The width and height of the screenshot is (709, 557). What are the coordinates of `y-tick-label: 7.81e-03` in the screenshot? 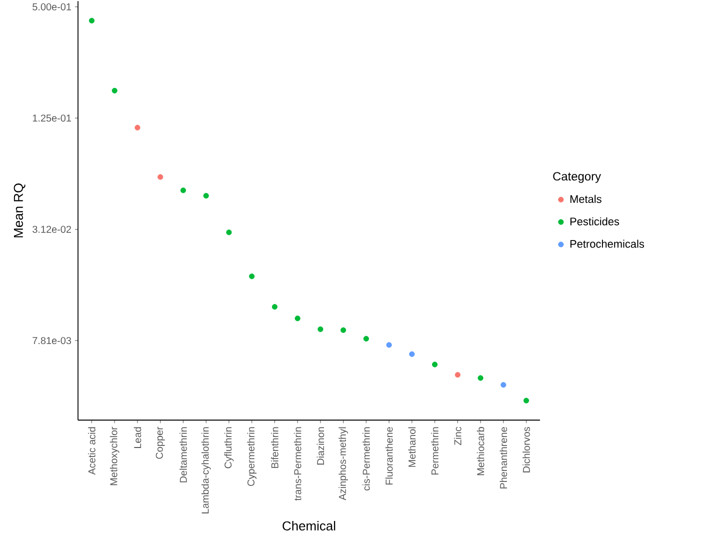 It's located at (52, 340).